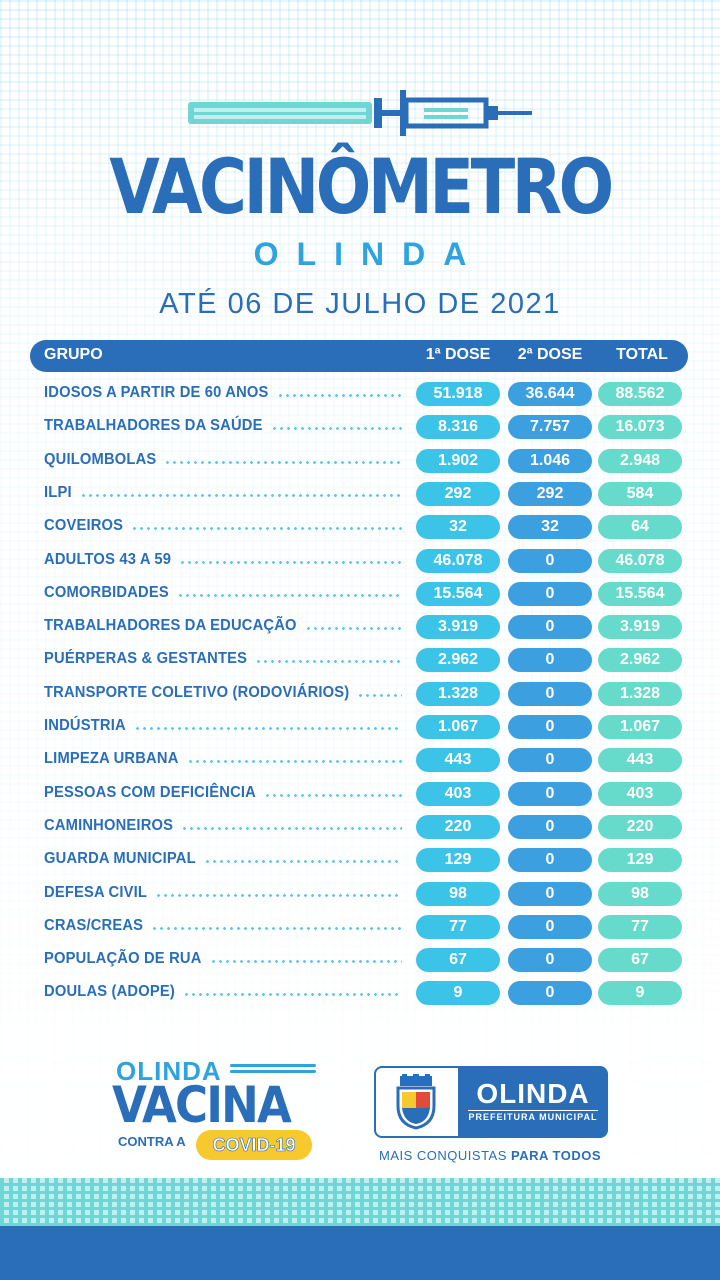 This screenshot has width=720, height=1280. What do you see at coordinates (197, 692) in the screenshot?
I see `row-group-label: TRANSPORTE COLETIVO (RODOVIÁRIOS)` at bounding box center [197, 692].